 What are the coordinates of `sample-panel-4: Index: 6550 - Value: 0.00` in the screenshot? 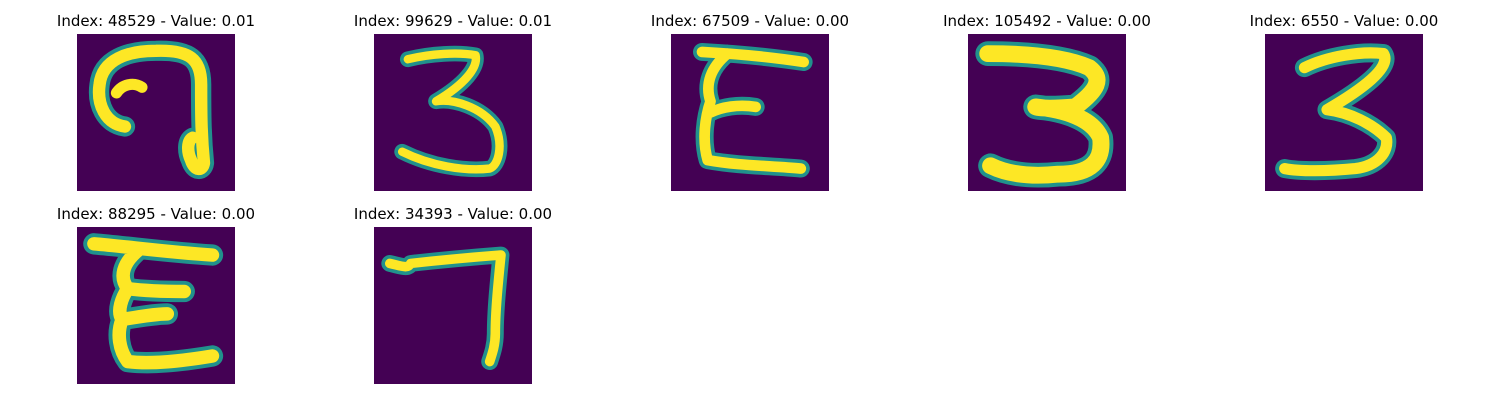 It's located at (1344, 103).